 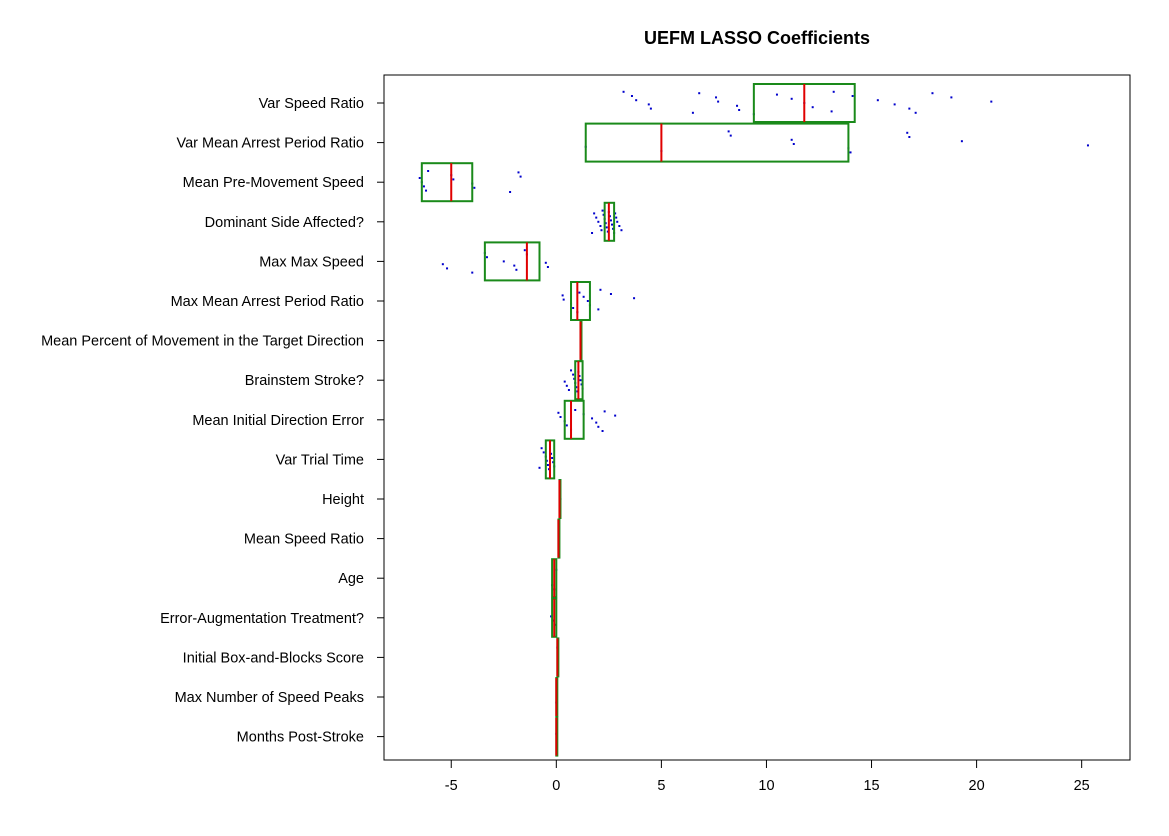 What do you see at coordinates (311, 104) in the screenshot?
I see `y-tick-label: Var Speed Ratio` at bounding box center [311, 104].